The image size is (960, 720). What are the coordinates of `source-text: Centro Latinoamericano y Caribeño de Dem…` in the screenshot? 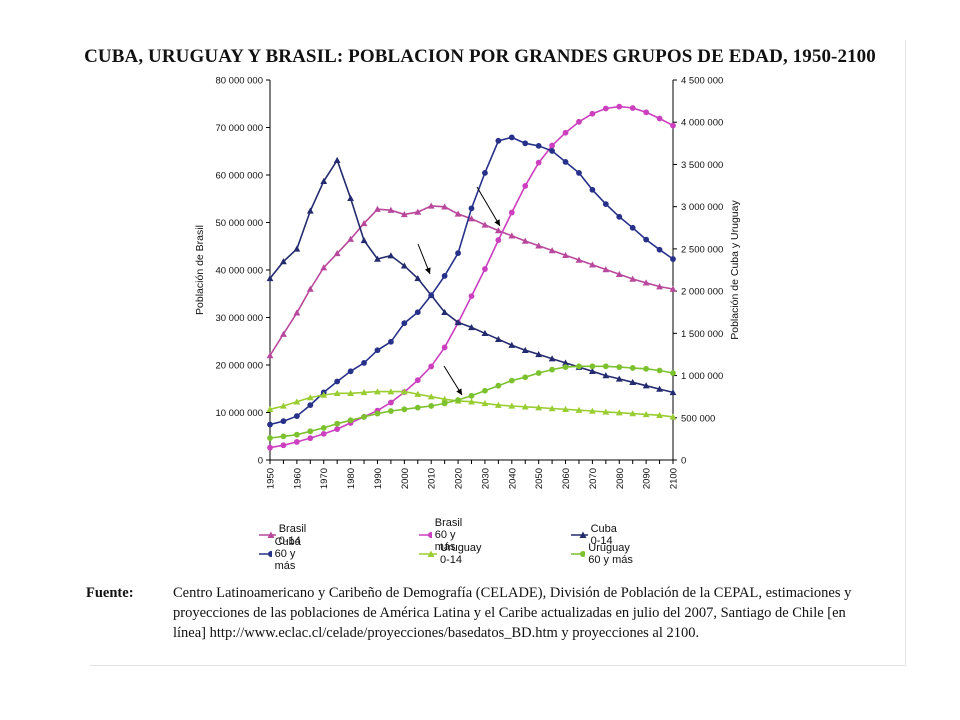 It's located at (512, 613).